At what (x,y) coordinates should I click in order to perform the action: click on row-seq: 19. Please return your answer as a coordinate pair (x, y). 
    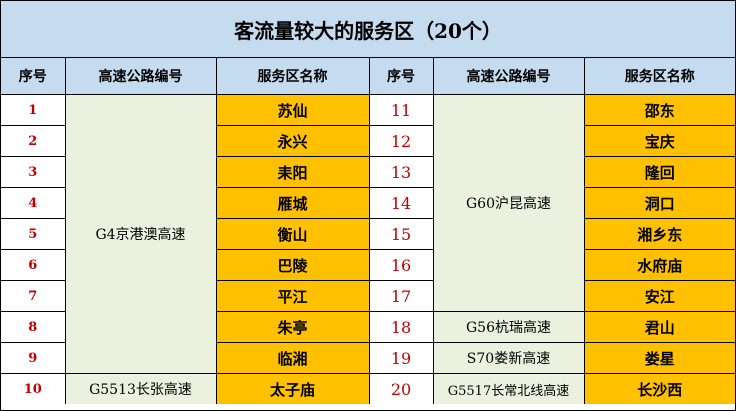
    Looking at the image, I should click on (401, 358).